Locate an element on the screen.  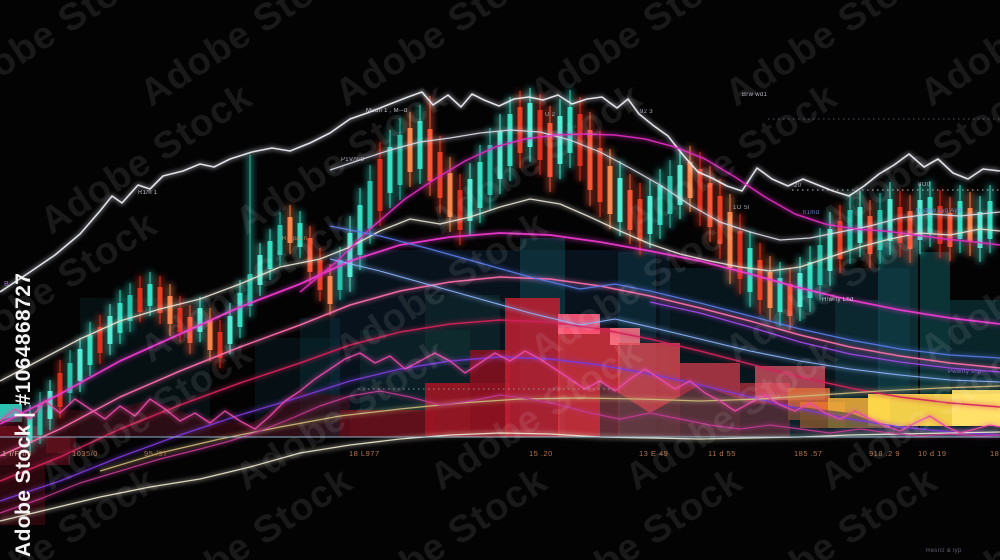
tiny-annotation: B is located at coordinates (6, 284).